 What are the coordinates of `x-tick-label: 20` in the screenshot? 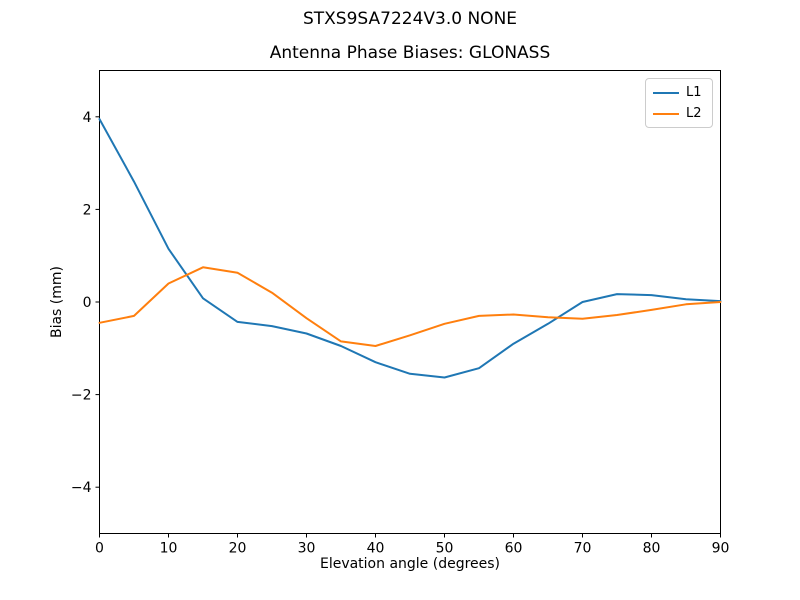 It's located at (238, 549).